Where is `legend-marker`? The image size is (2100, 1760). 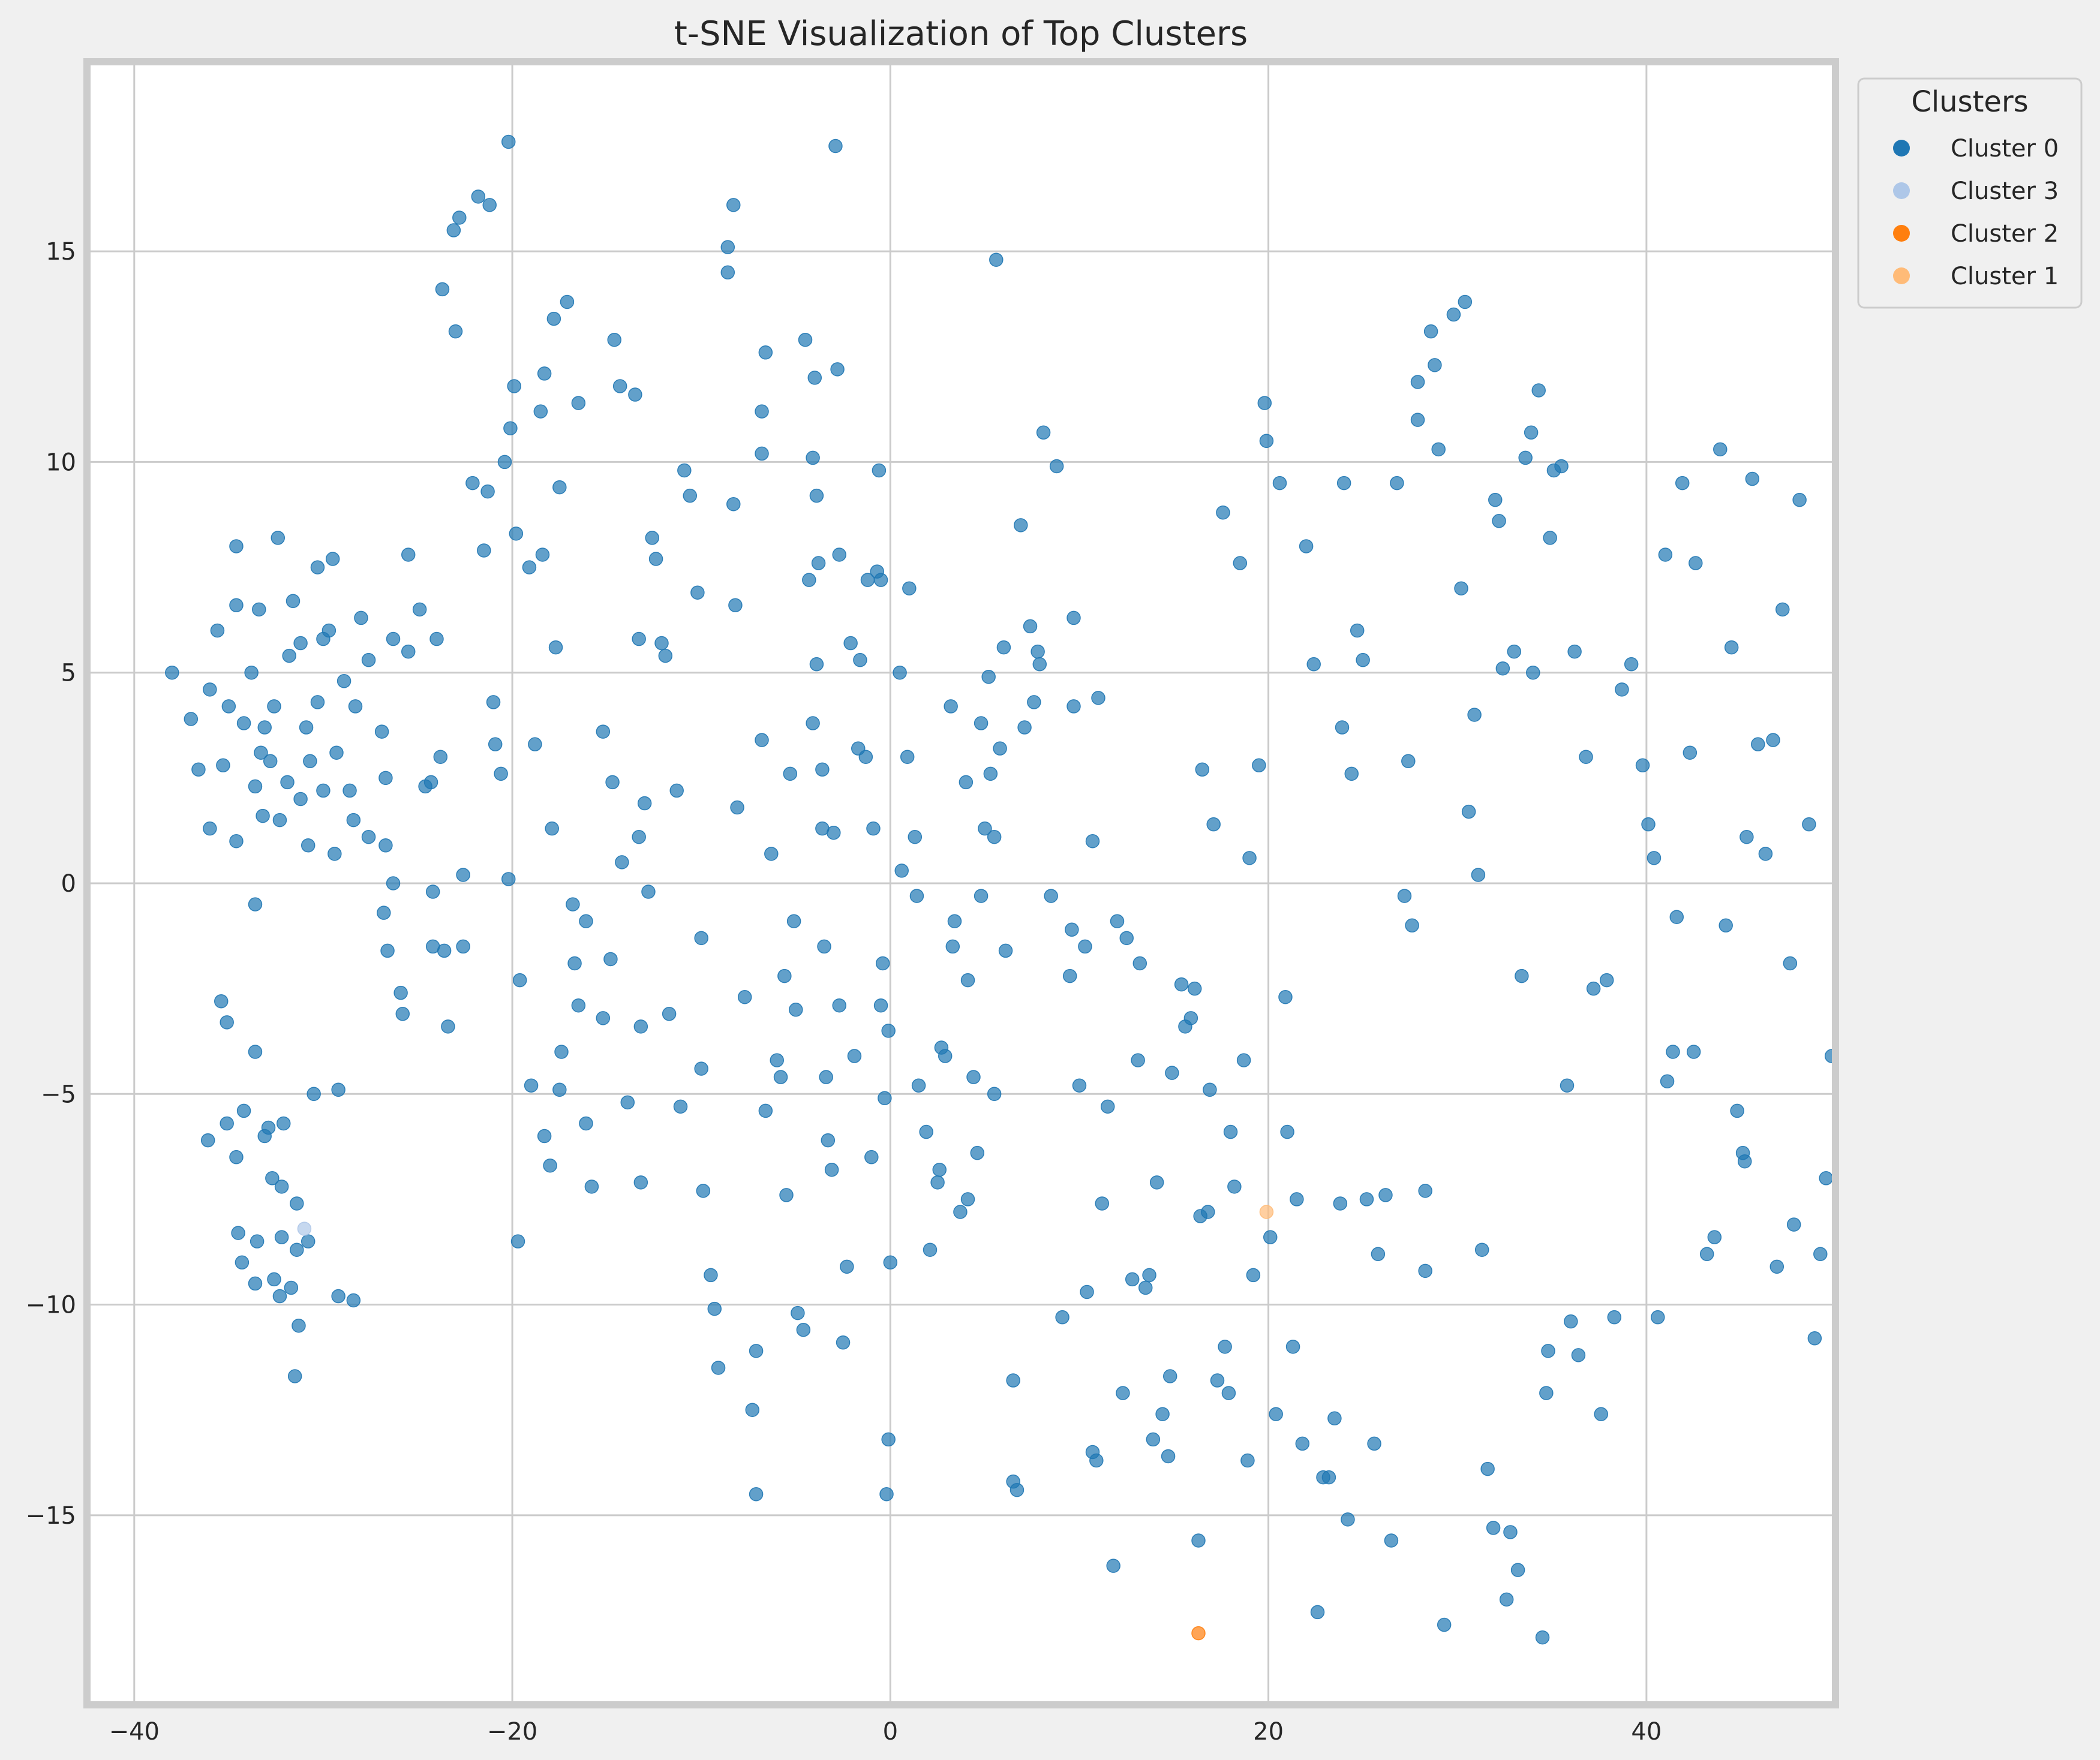
legend-marker is located at coordinates (1901, 149).